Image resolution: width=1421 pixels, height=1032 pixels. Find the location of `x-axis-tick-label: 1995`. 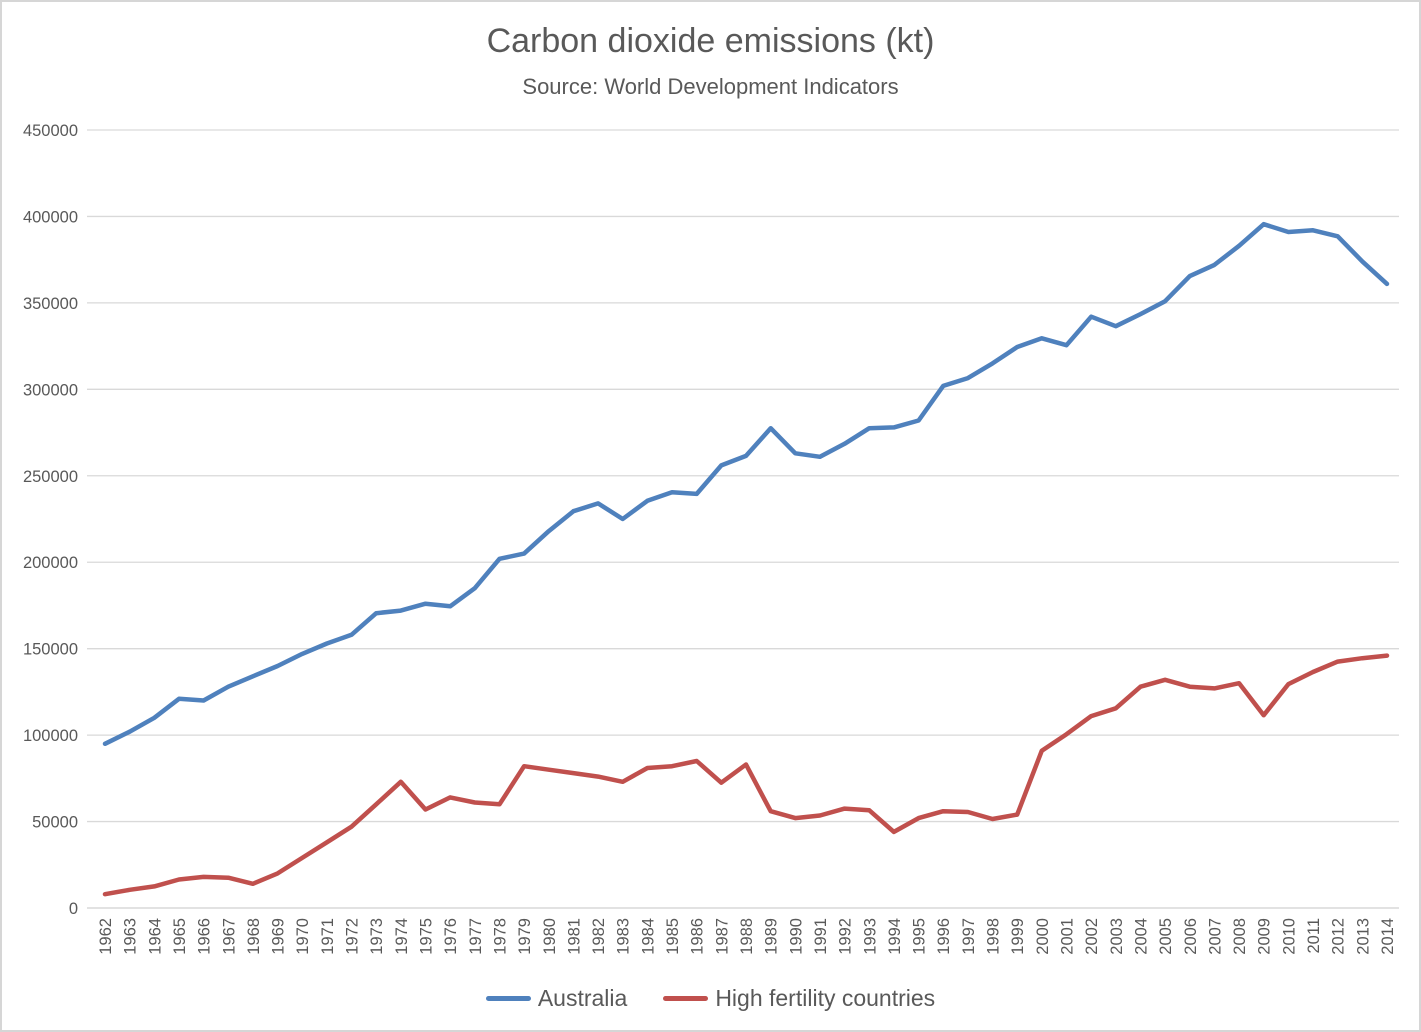

x-axis-tick-label: 1995 is located at coordinates (920, 936).